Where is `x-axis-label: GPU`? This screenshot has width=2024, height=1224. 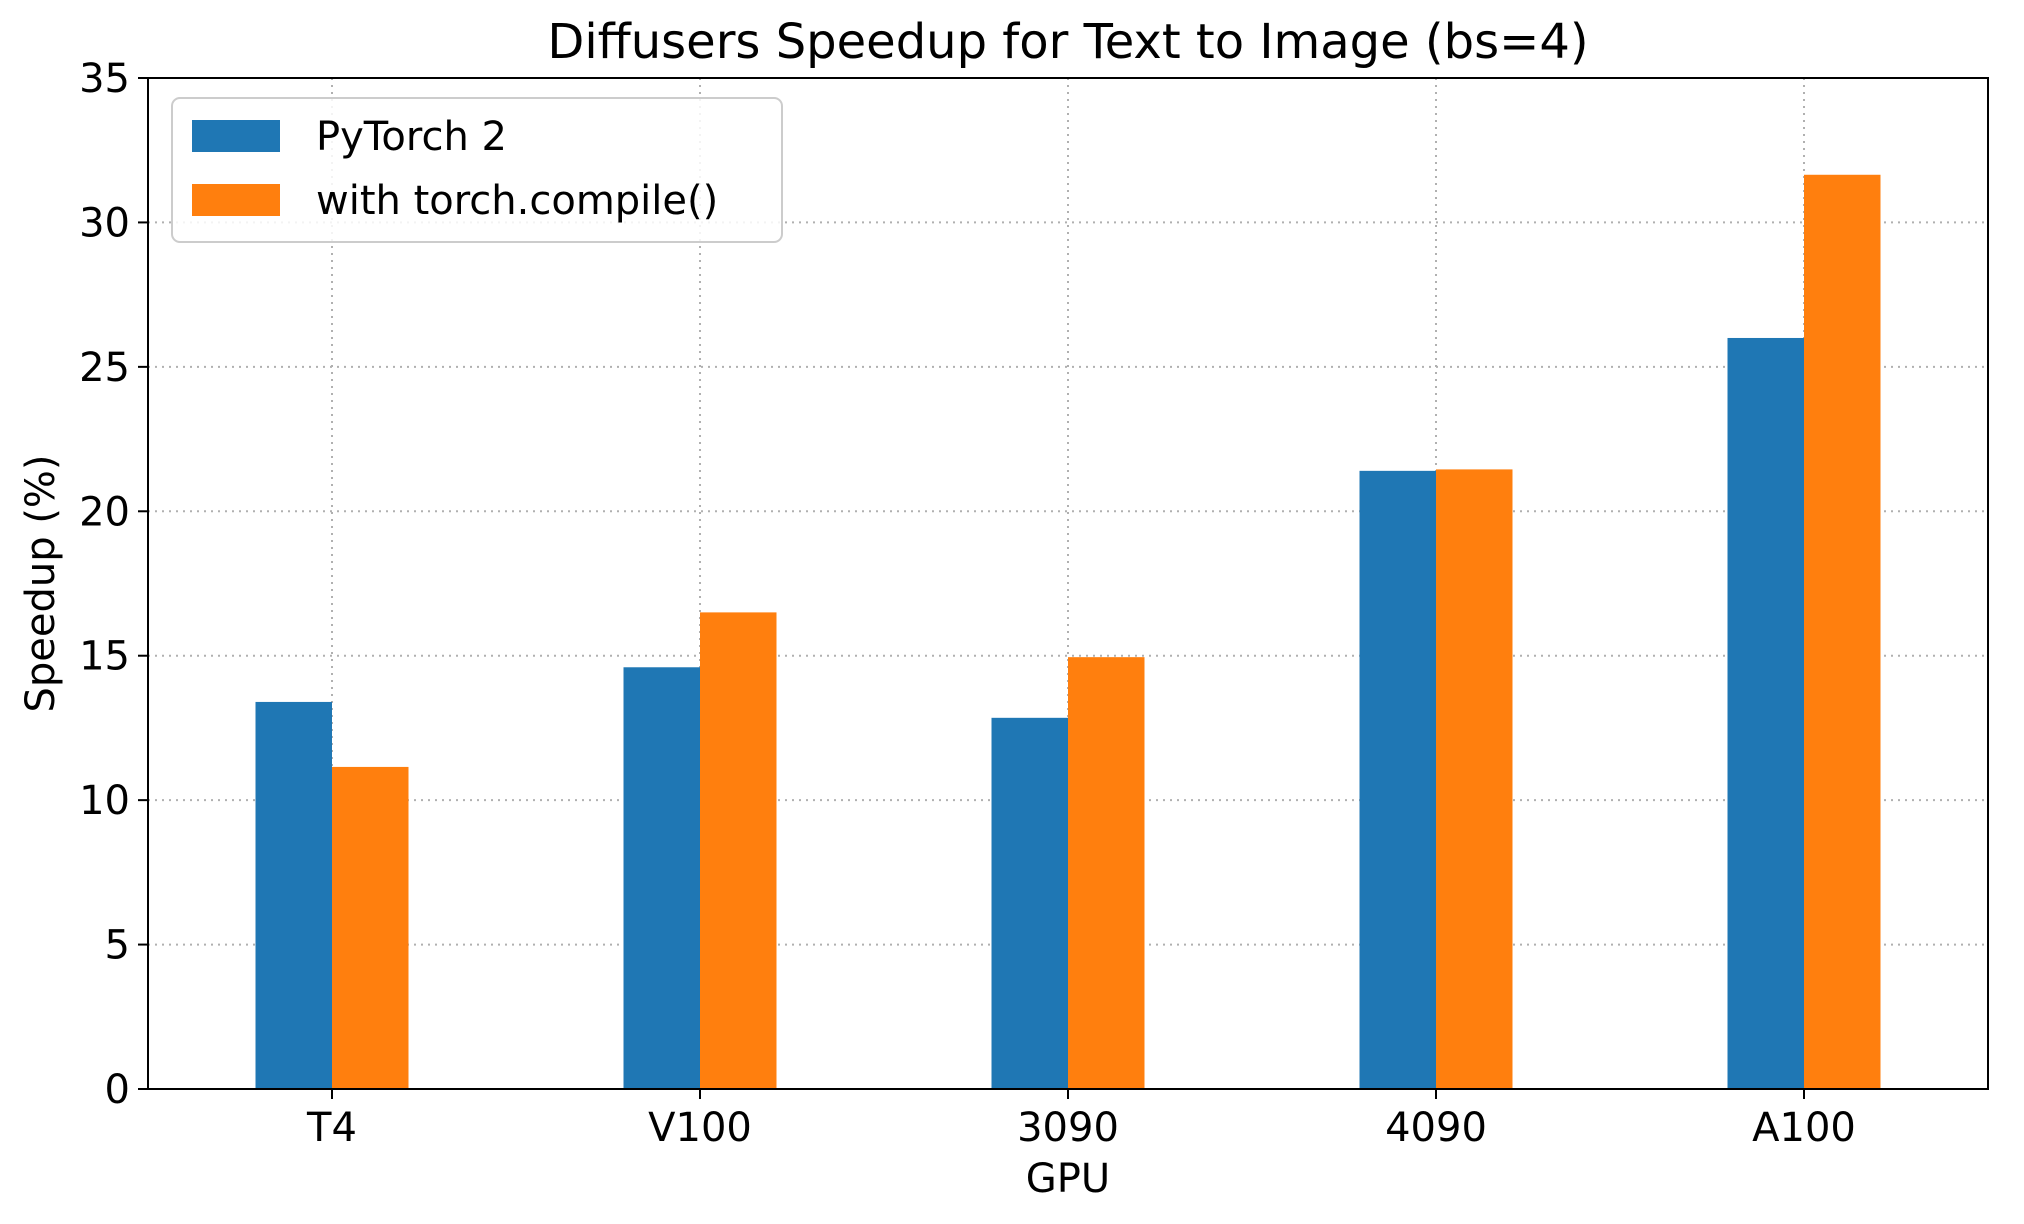
x-axis-label: GPU is located at coordinates (1068, 1179).